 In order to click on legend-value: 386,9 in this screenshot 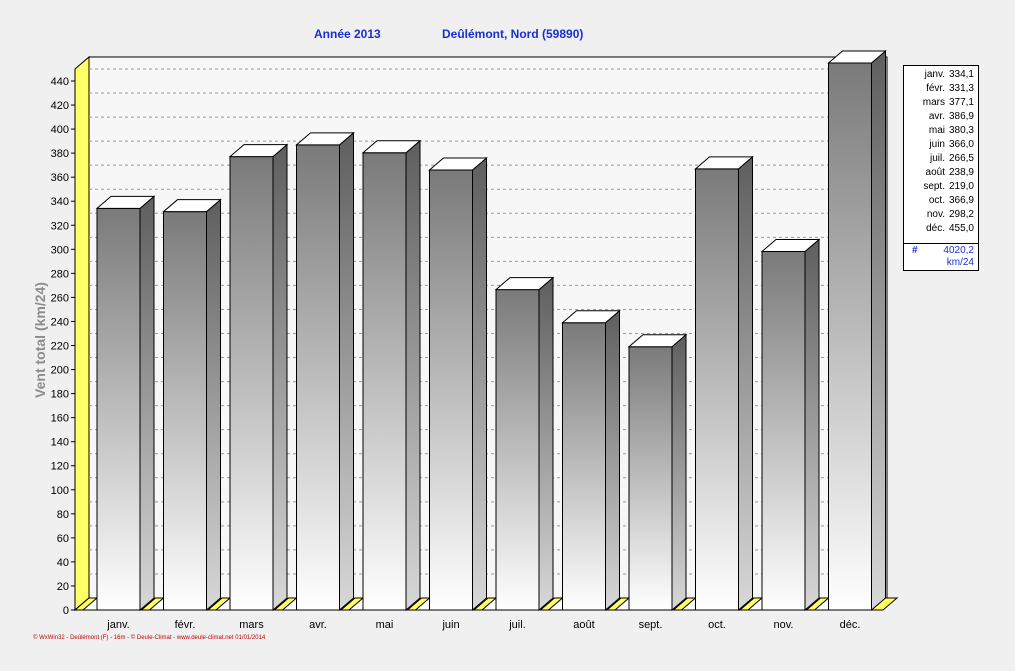, I will do `click(961, 116)`.